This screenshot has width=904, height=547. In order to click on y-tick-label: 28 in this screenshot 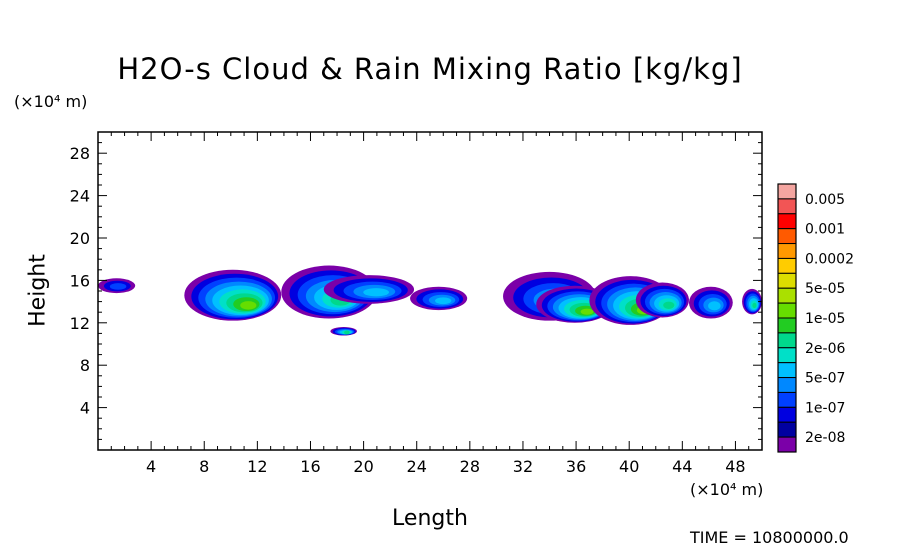, I will do `click(80, 153)`.